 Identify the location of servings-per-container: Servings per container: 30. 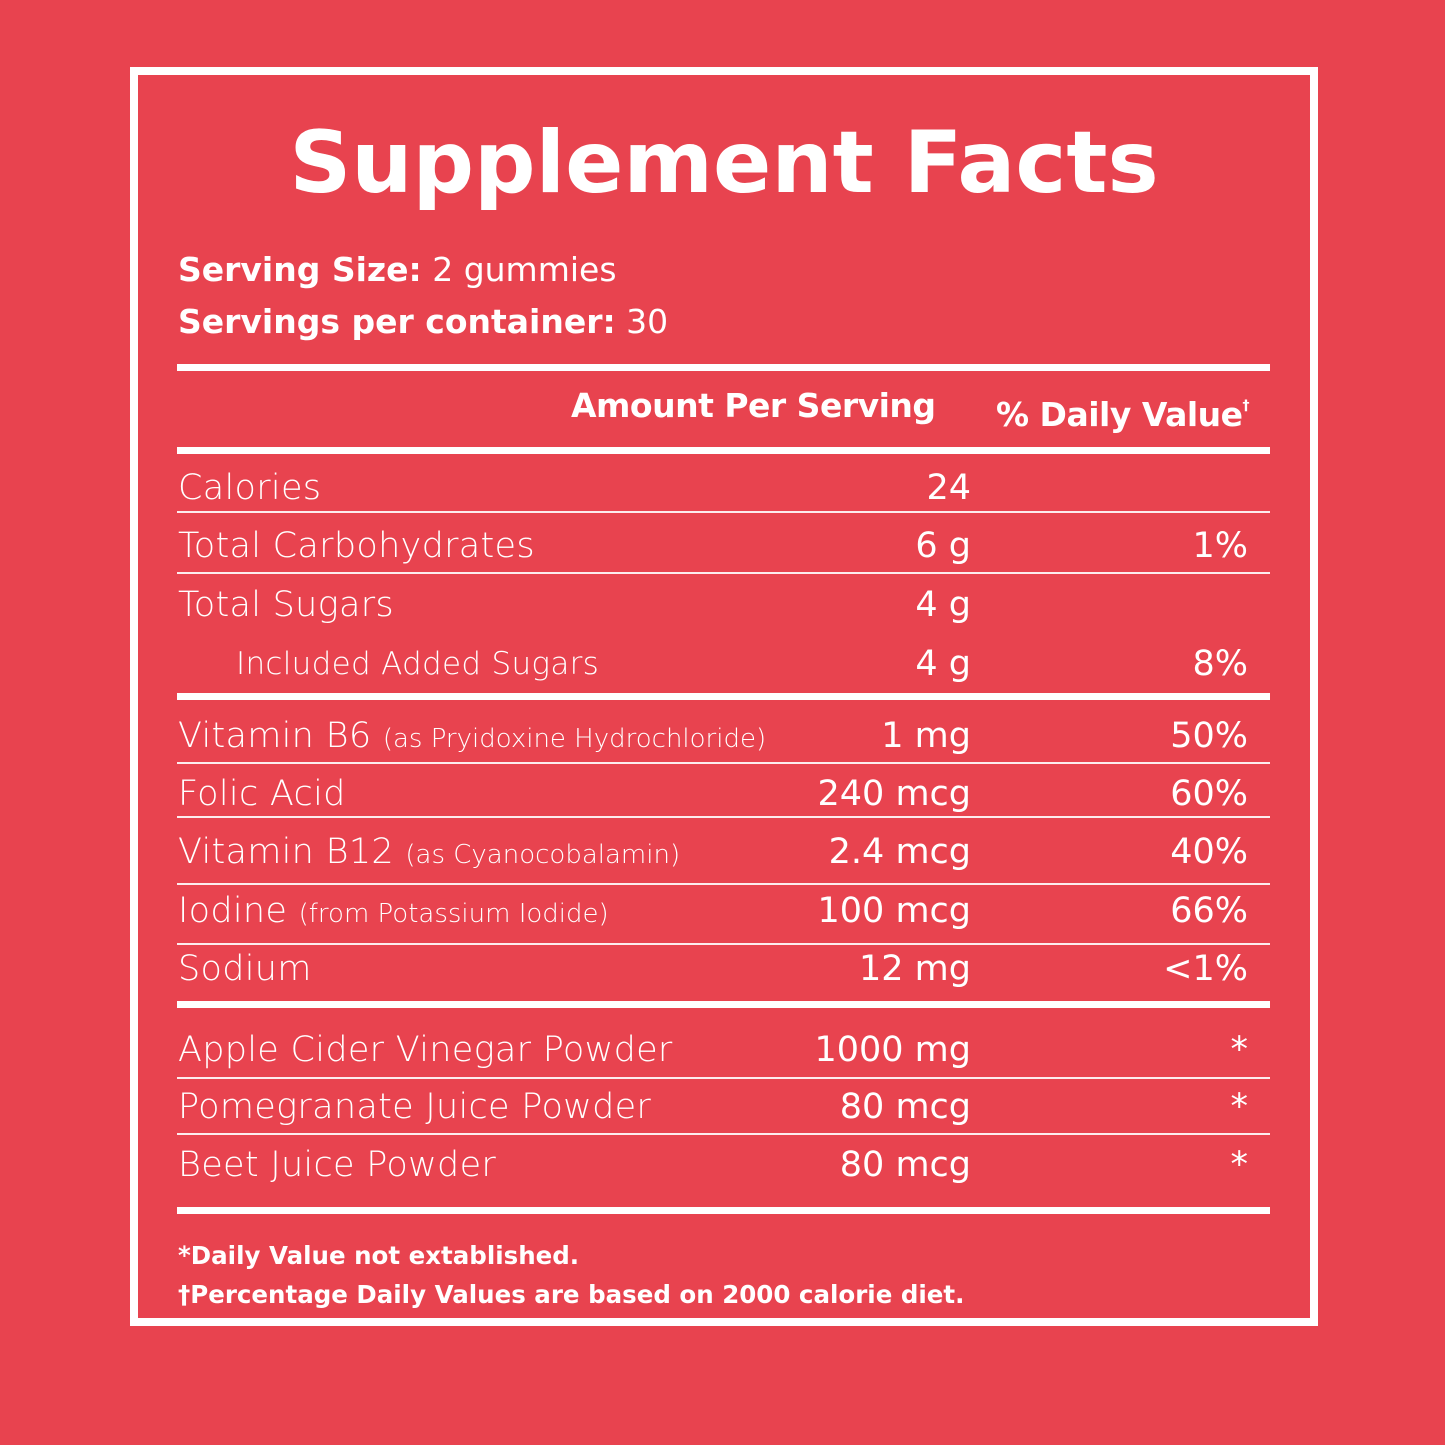
(423, 322).